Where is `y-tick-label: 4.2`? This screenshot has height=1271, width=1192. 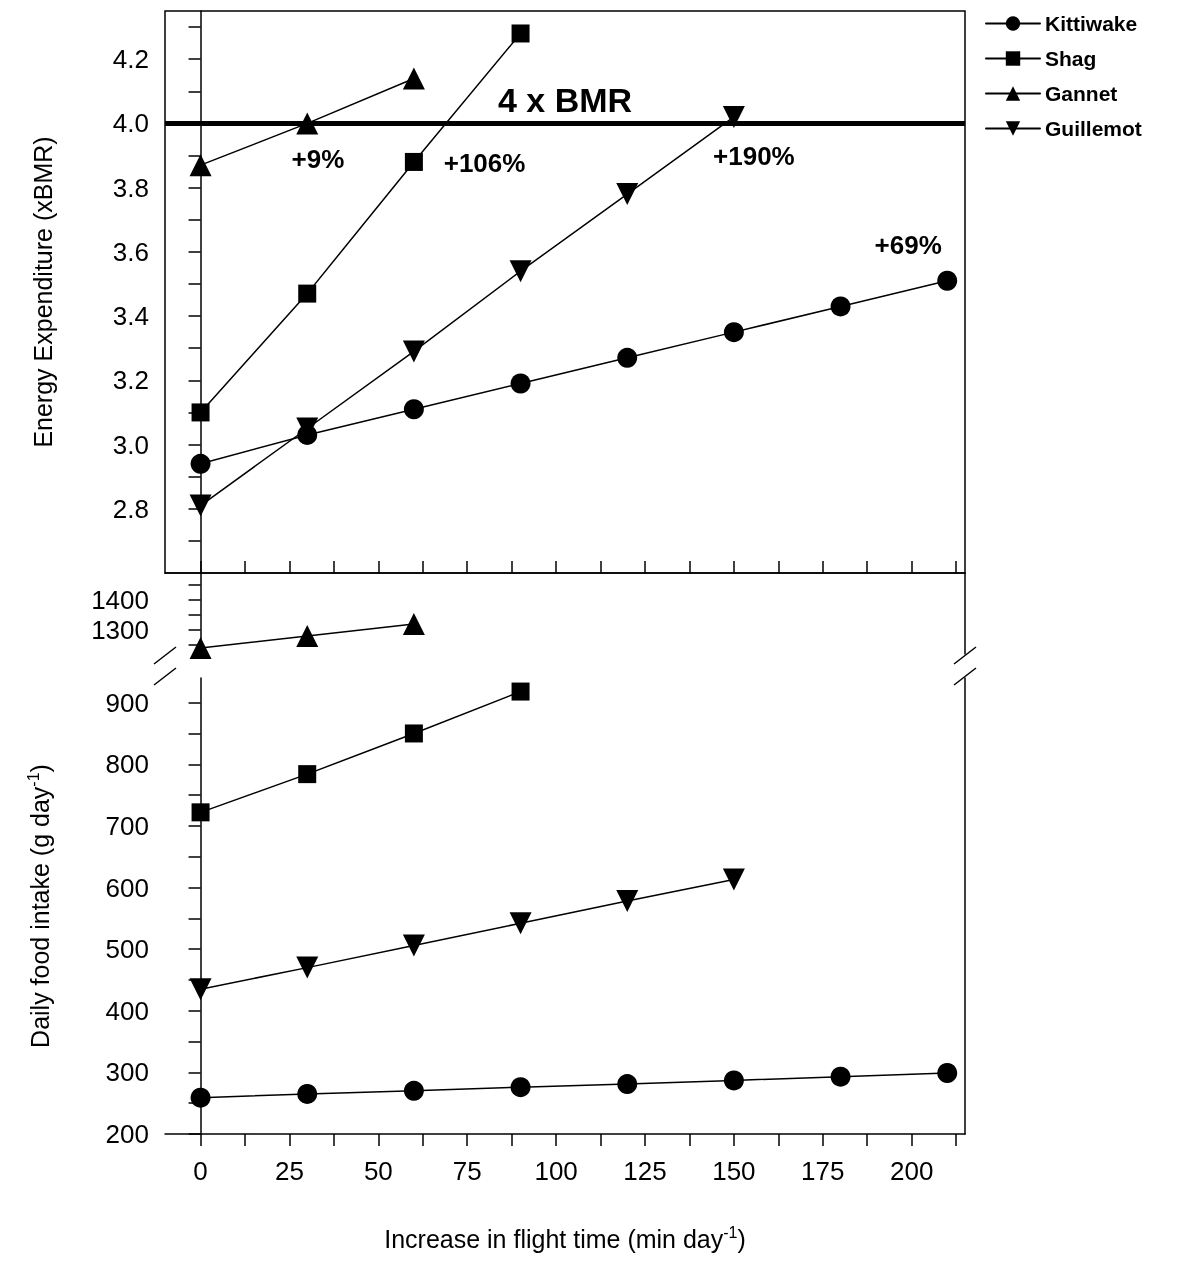
y-tick-label: 4.2 is located at coordinates (130, 59).